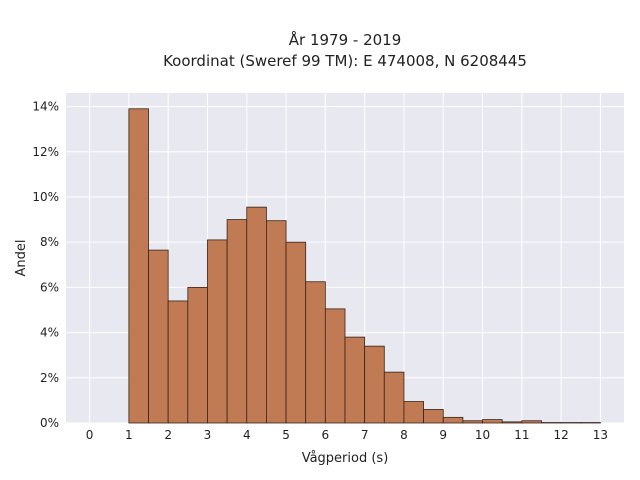 This screenshot has width=640, height=480. What do you see at coordinates (247, 435) in the screenshot?
I see `x-tick-label: 4` at bounding box center [247, 435].